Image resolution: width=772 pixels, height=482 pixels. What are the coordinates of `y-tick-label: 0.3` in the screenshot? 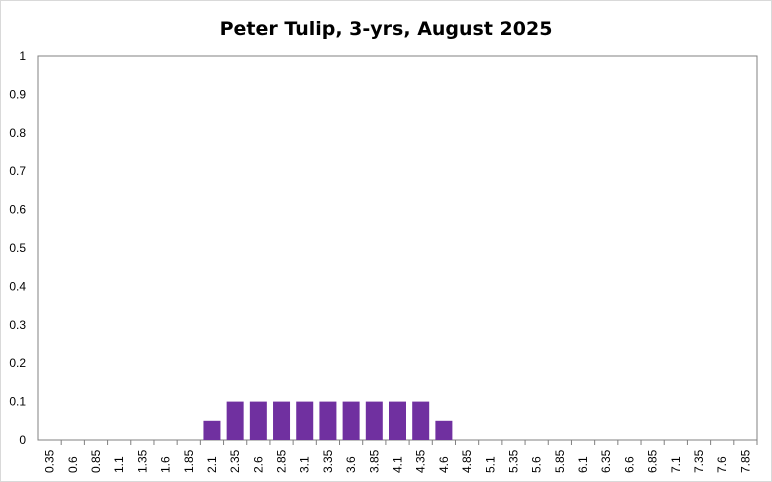 It's located at (17, 325).